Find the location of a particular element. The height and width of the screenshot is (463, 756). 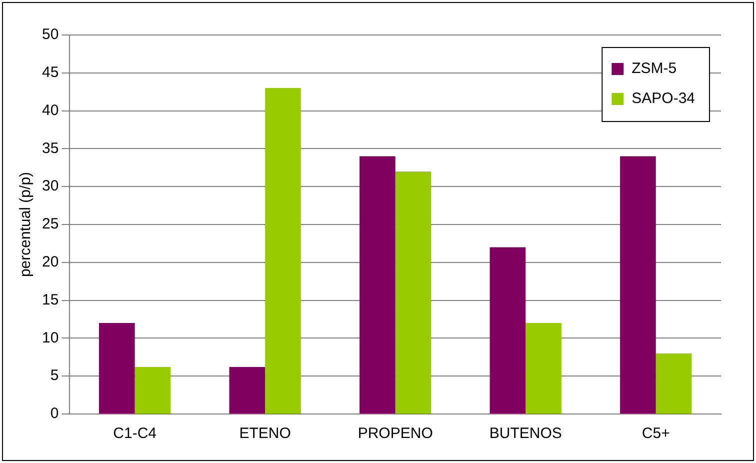

x-tick-label: ETENO is located at coordinates (265, 433).